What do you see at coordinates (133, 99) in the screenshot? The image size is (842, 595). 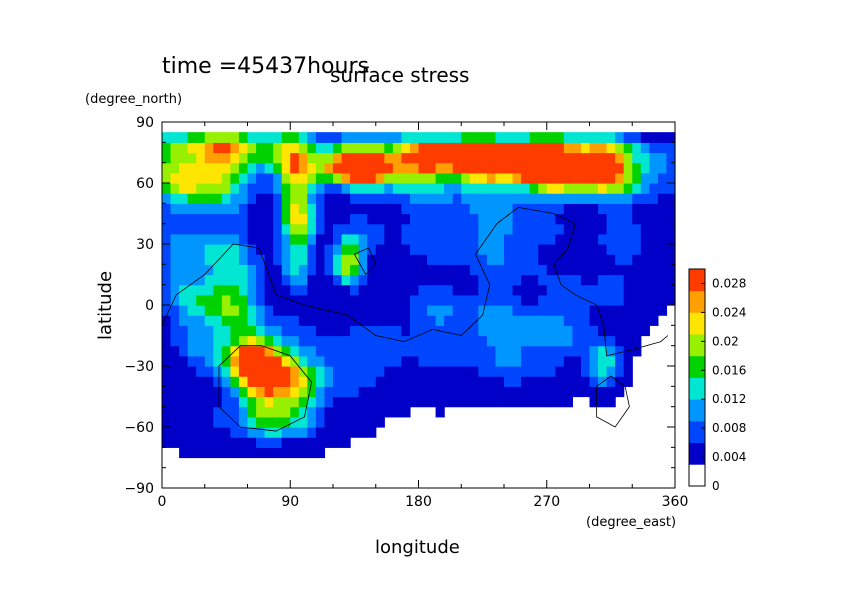 I see `y-unit-label: (degree_north)` at bounding box center [133, 99].